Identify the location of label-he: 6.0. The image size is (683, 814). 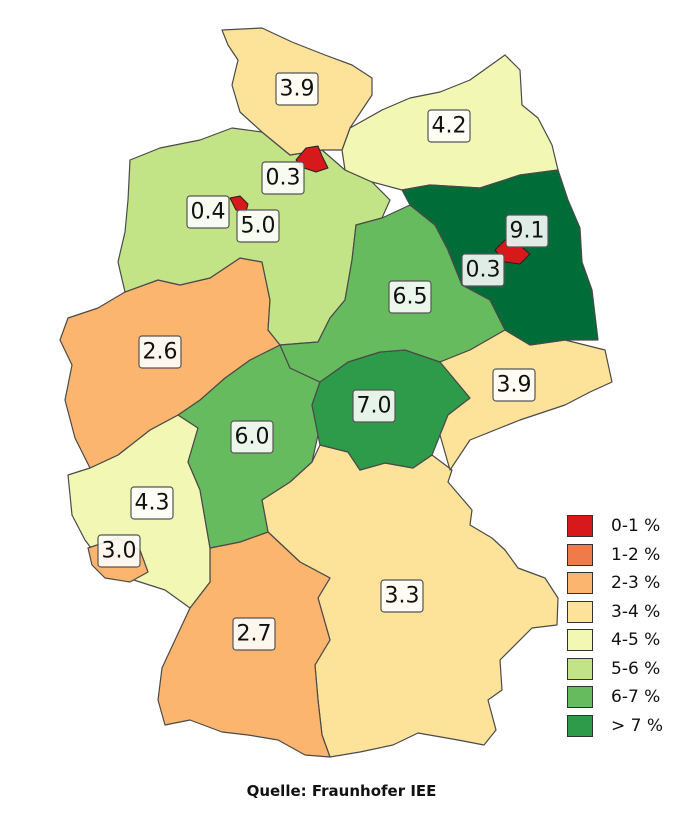
(252, 437).